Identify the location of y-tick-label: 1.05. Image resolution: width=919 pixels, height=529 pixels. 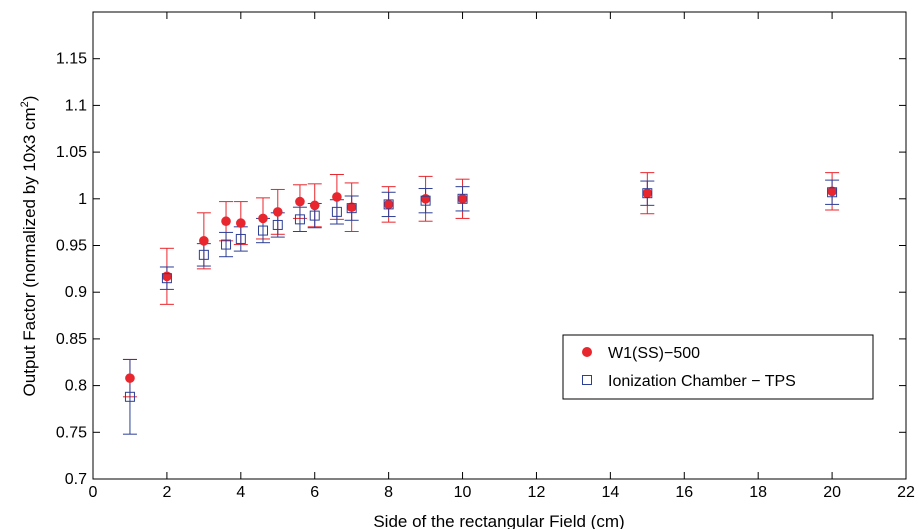
(71, 152).